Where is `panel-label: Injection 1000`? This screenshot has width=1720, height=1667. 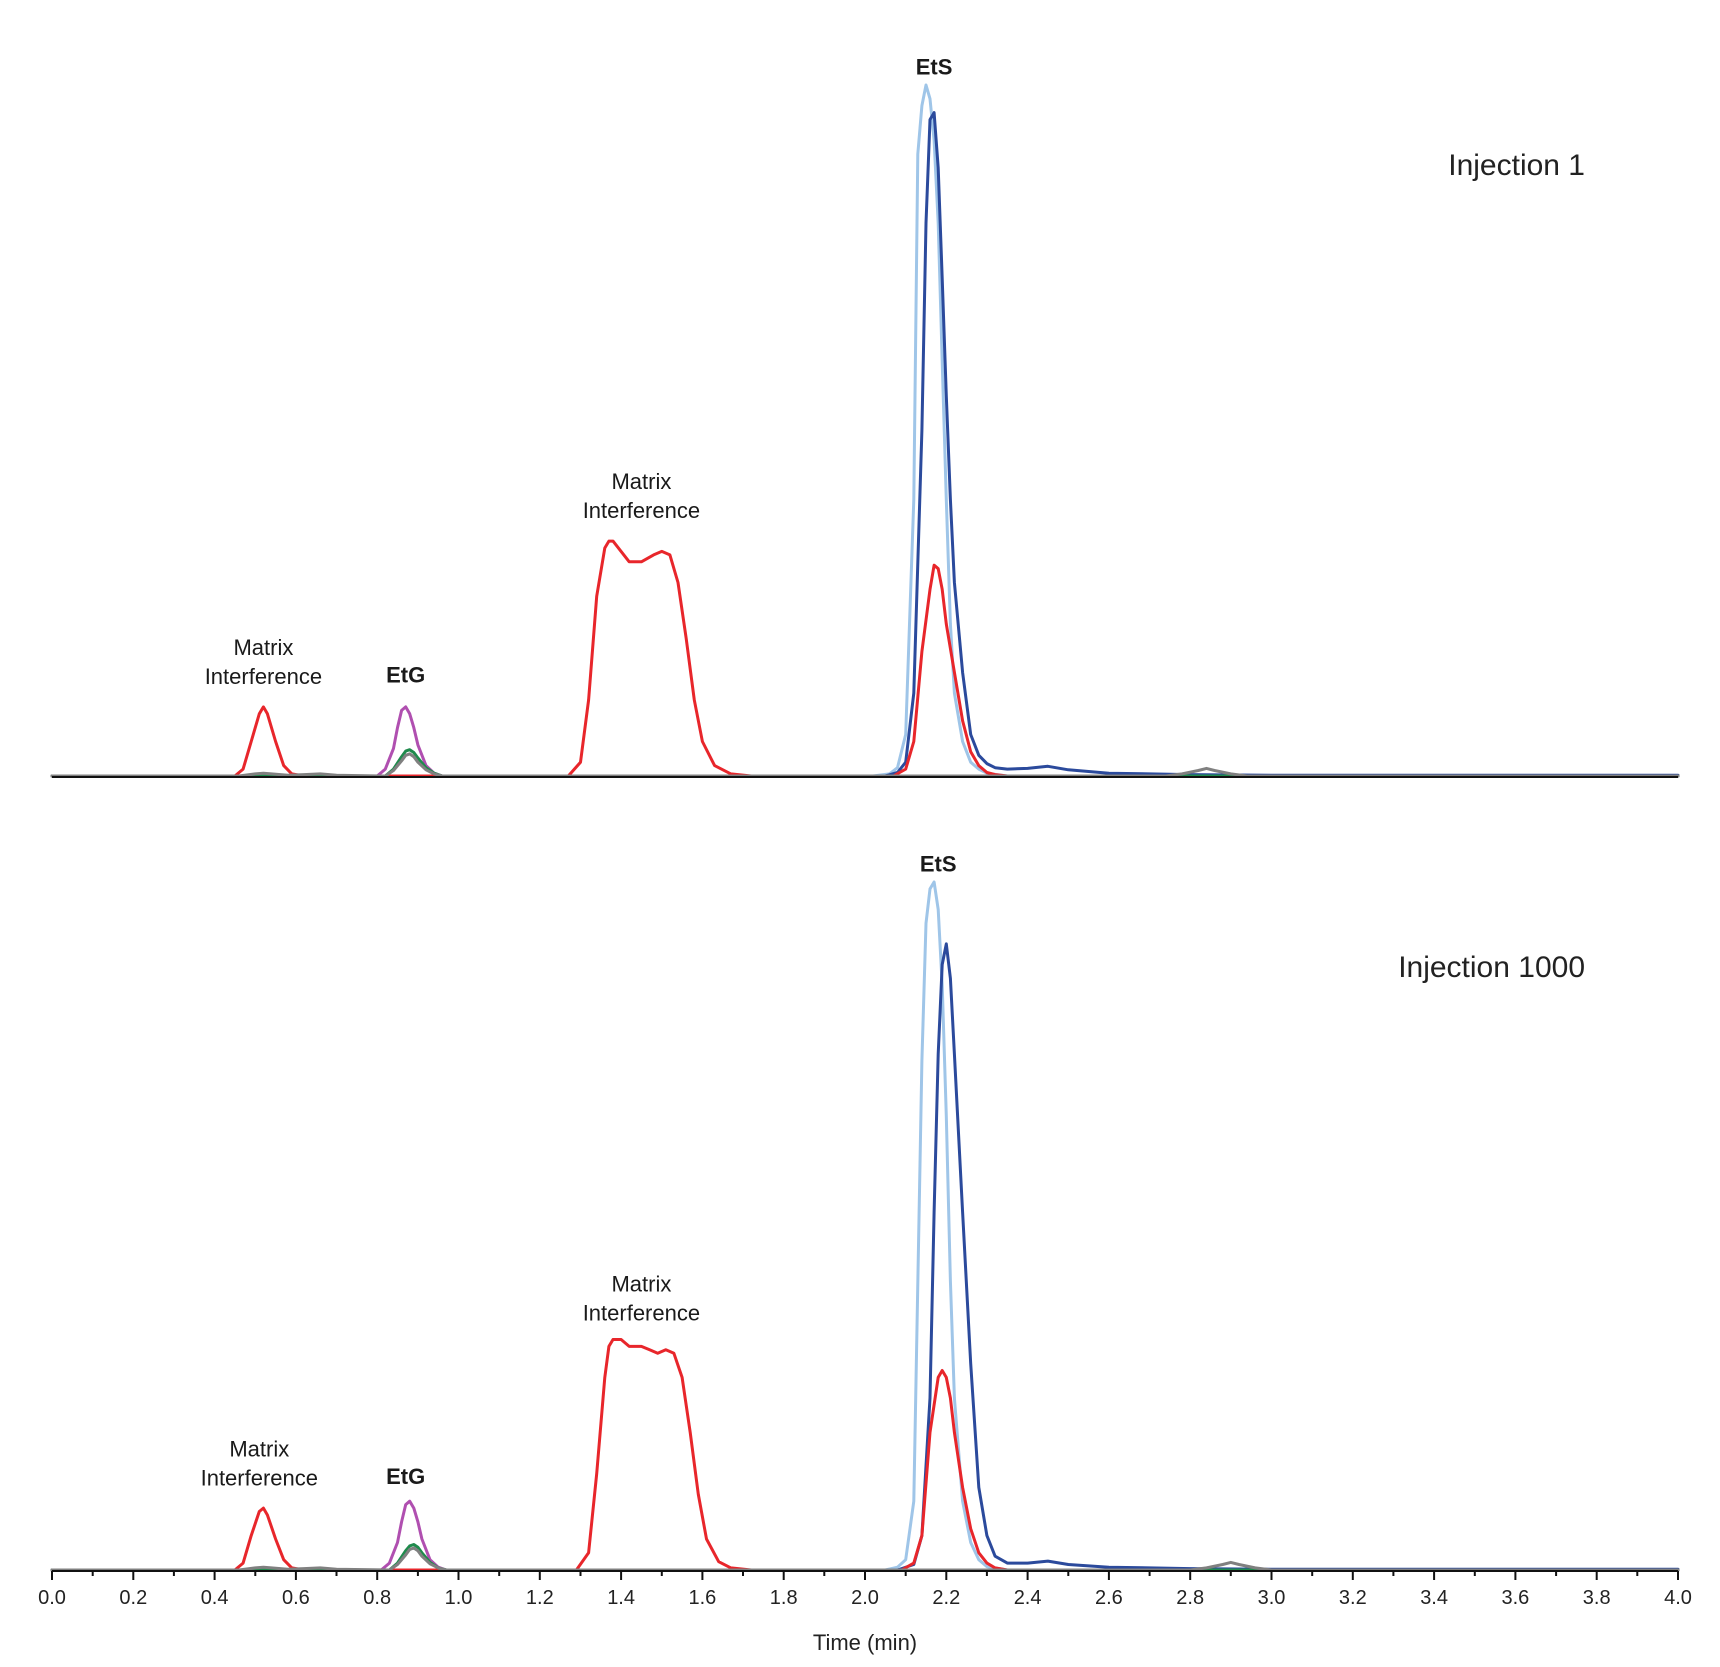
panel-label: Injection 1000 is located at coordinates (1491, 967).